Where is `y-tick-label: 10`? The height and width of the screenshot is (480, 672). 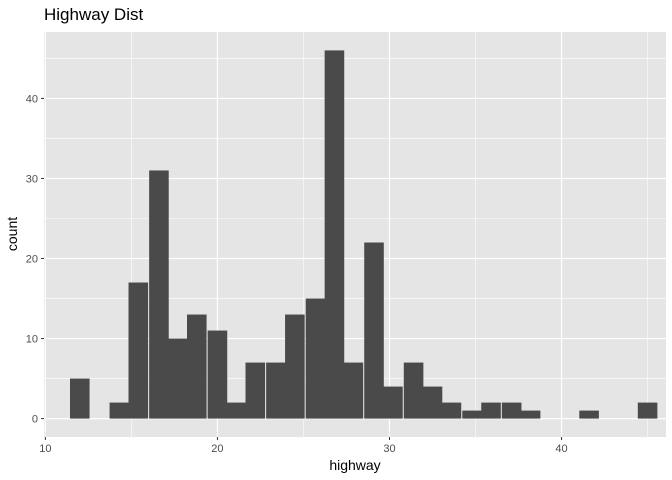
y-tick-label: 10 is located at coordinates (32, 340).